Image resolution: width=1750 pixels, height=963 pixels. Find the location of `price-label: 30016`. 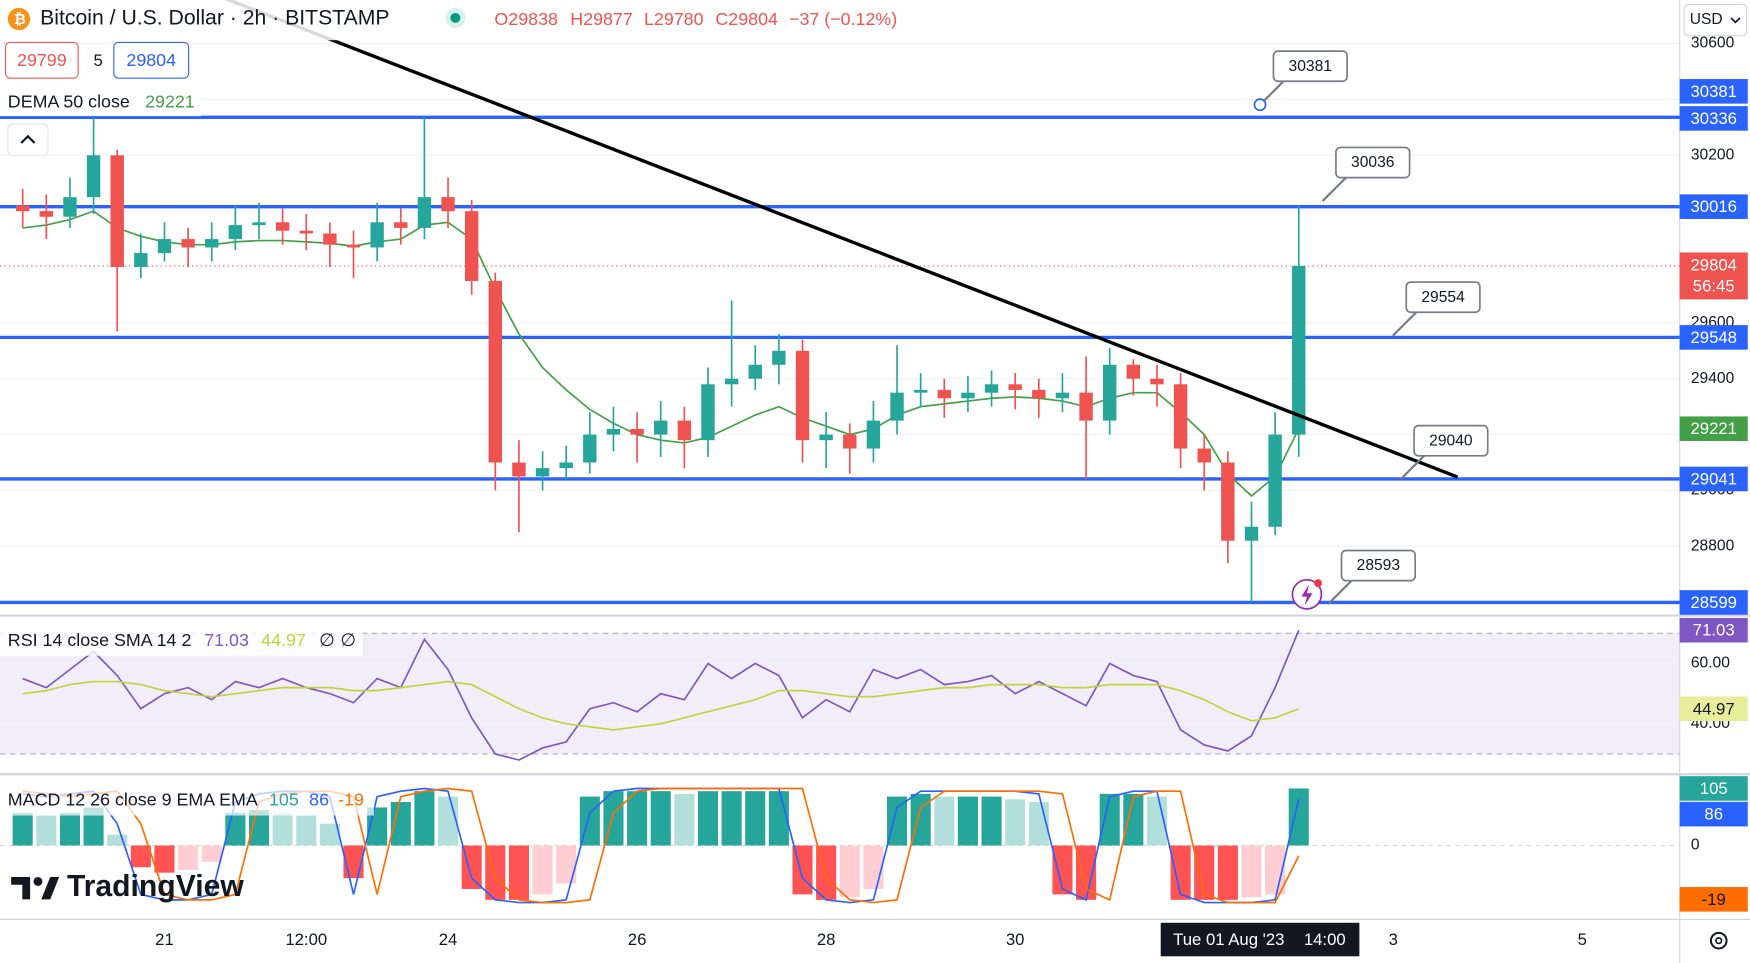

price-label: 30016 is located at coordinates (1713, 206).